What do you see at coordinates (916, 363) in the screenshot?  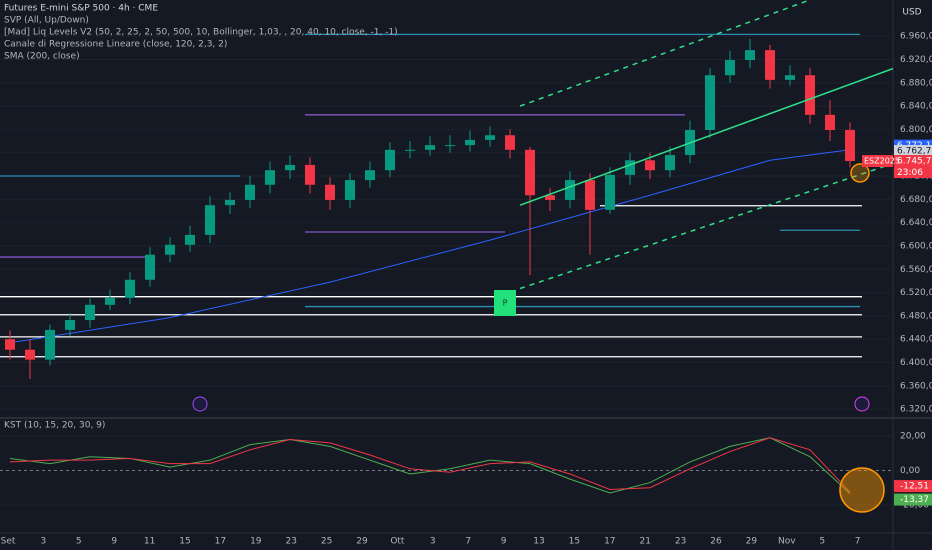 I see `y-tick-label: 6.400,00` at bounding box center [916, 363].